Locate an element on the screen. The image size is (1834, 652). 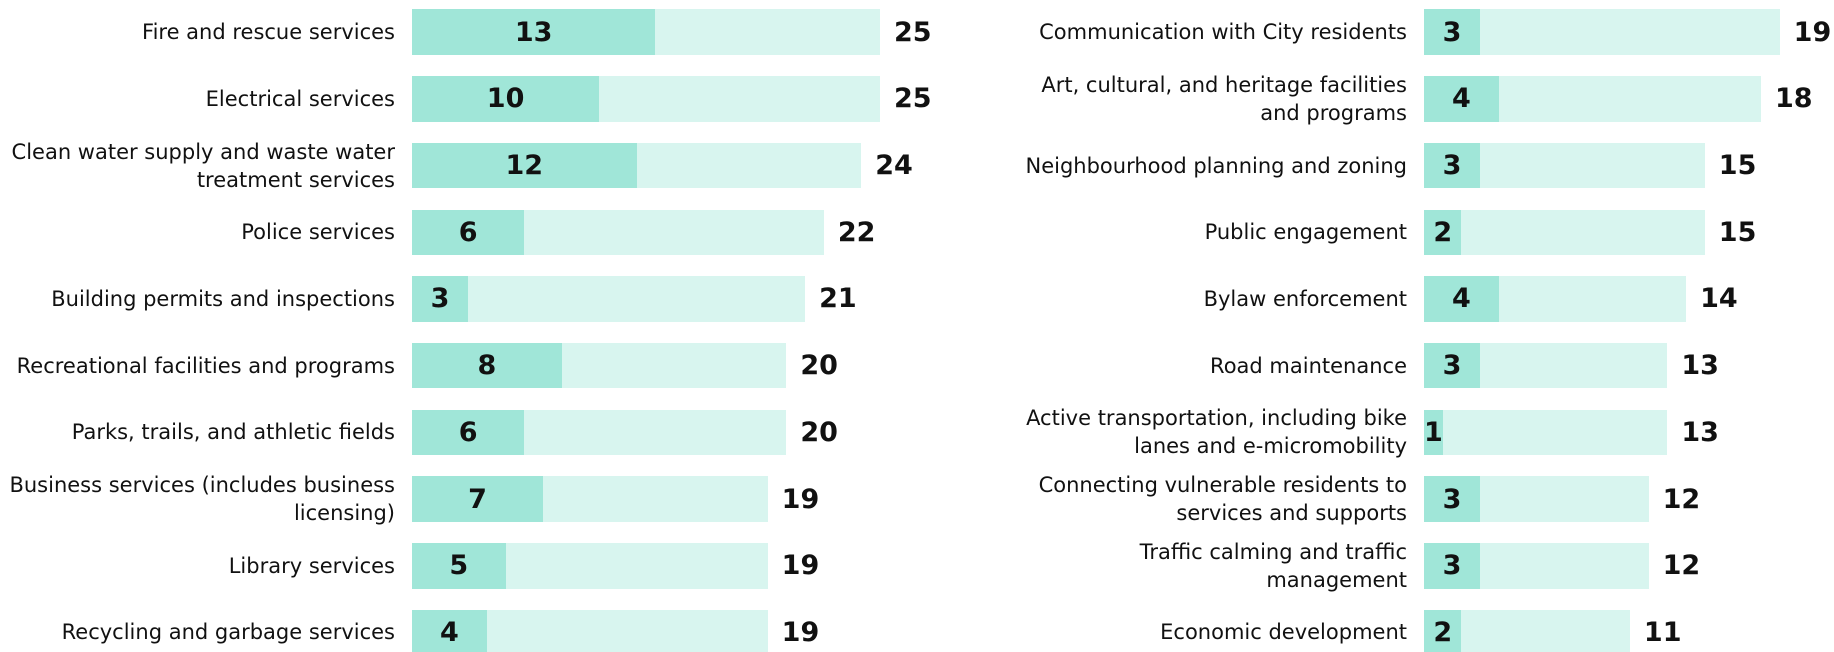
category-label: Neighbourhood planning and zoning is located at coordinates (1216, 165).